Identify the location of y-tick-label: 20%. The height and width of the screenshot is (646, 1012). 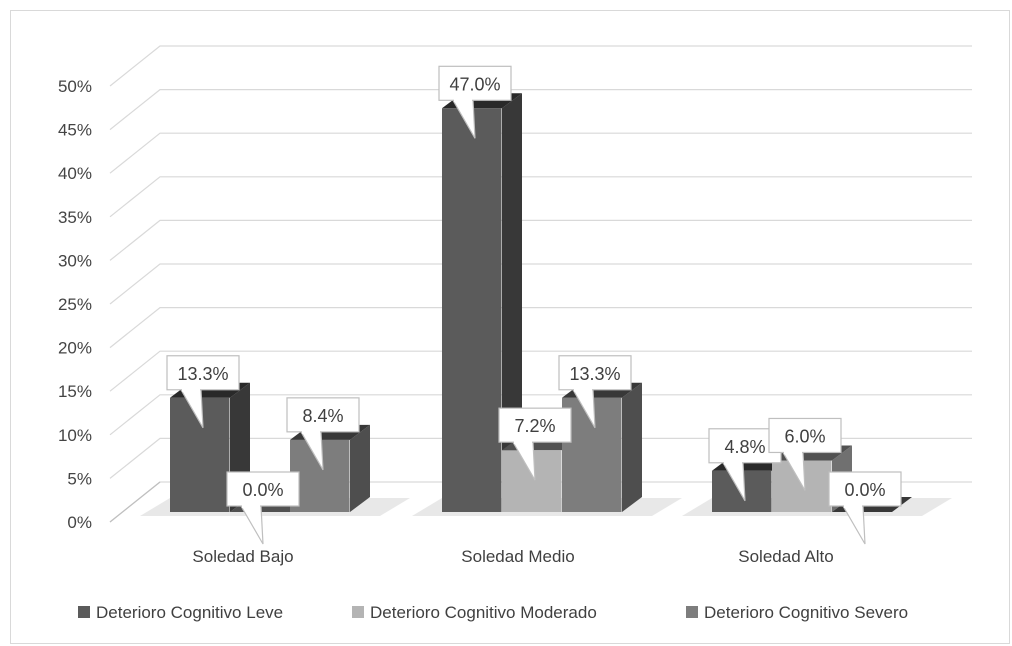
(75, 348).